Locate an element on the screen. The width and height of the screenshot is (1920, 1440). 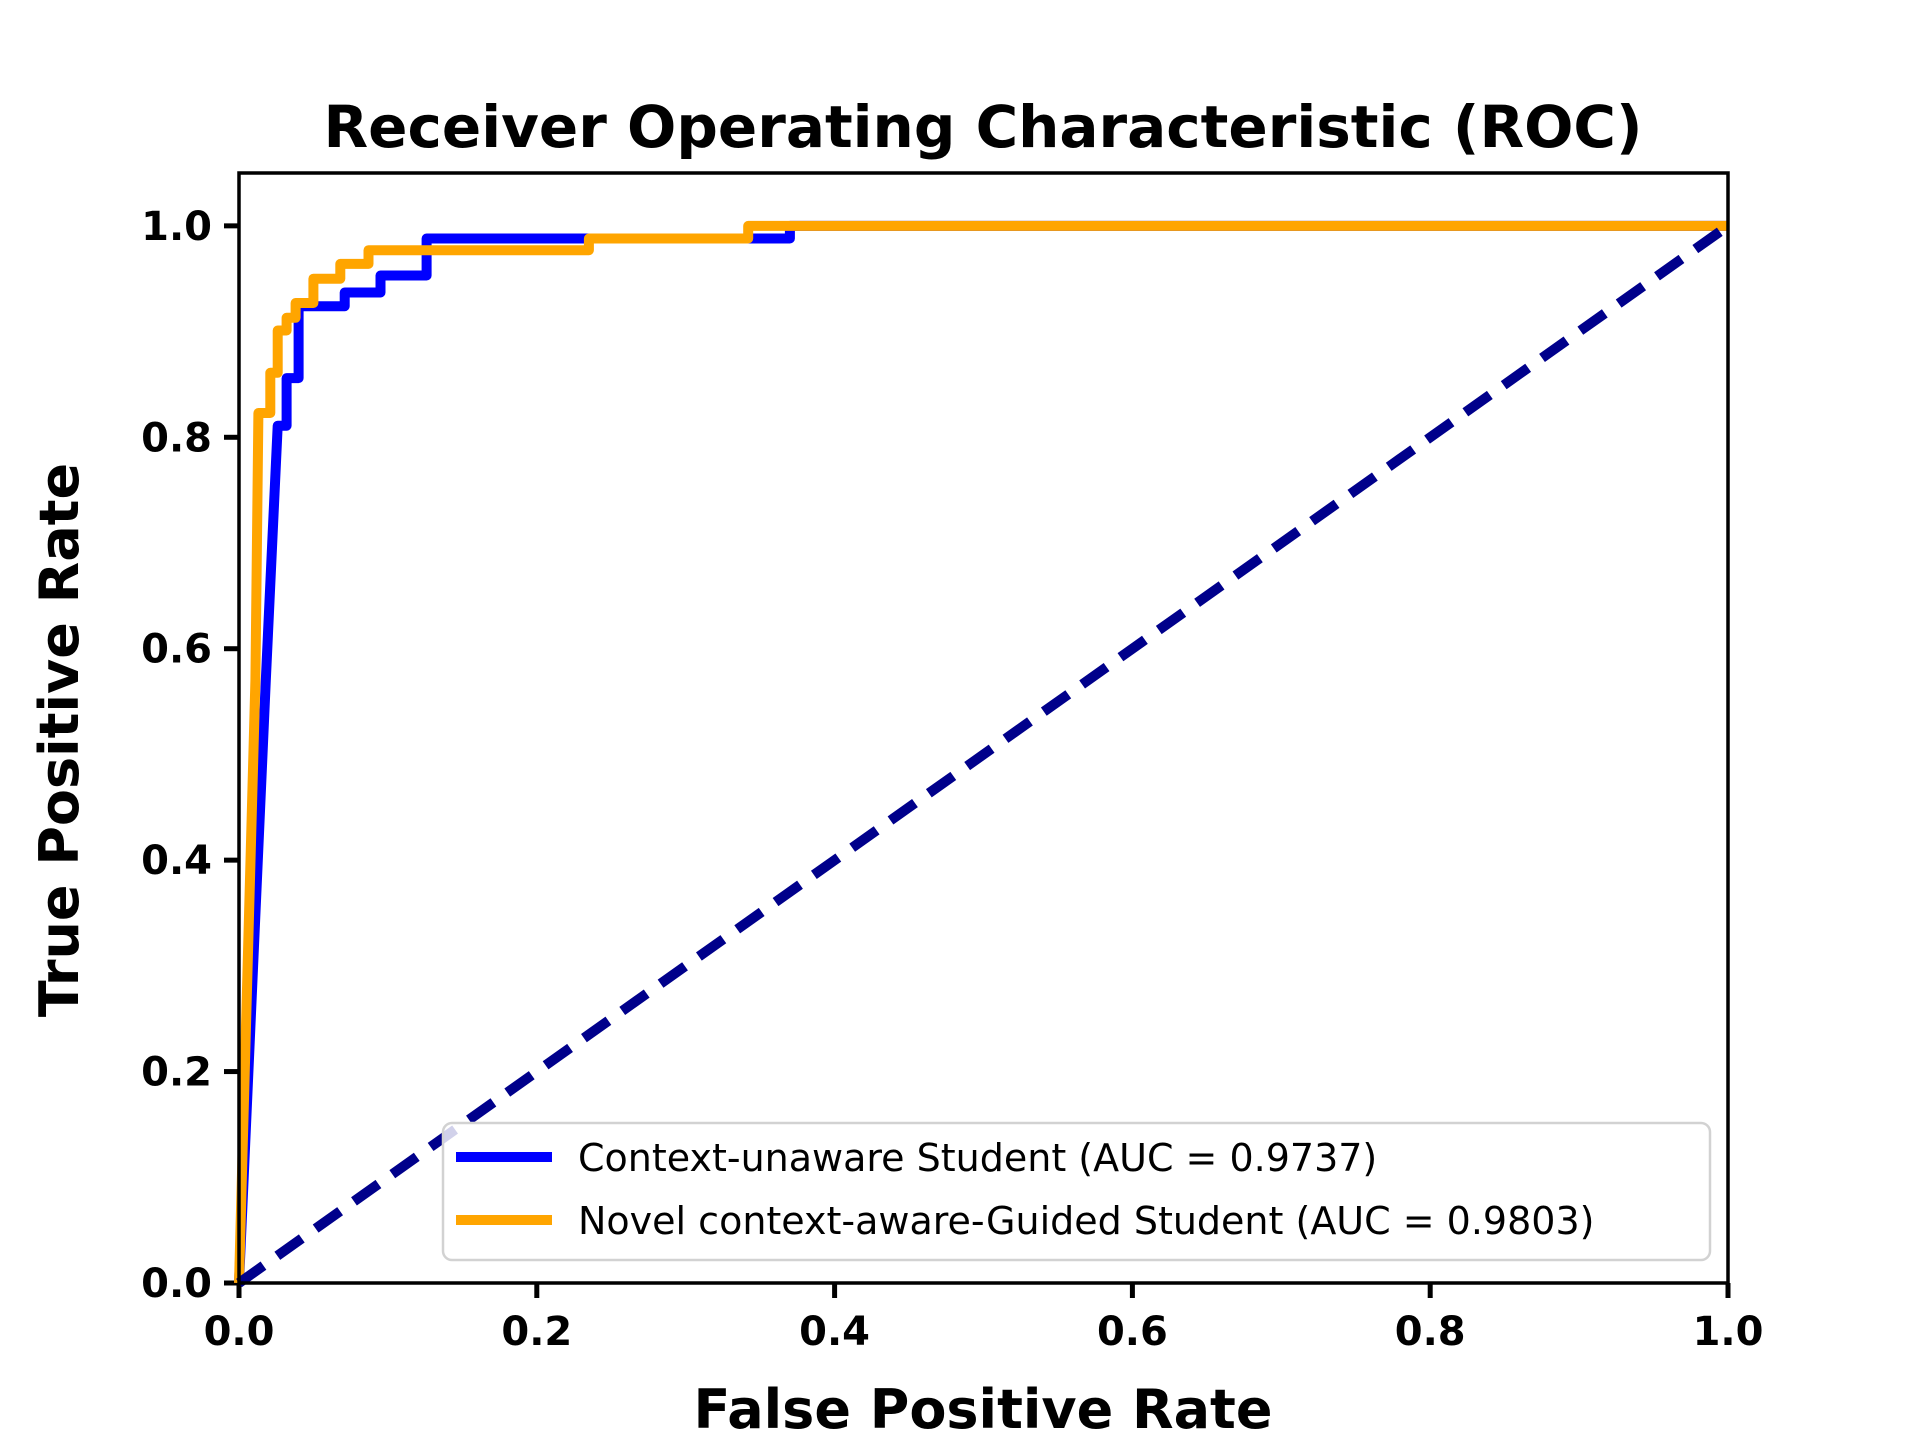
x-tick-label: 0.8 is located at coordinates (1430, 1332).